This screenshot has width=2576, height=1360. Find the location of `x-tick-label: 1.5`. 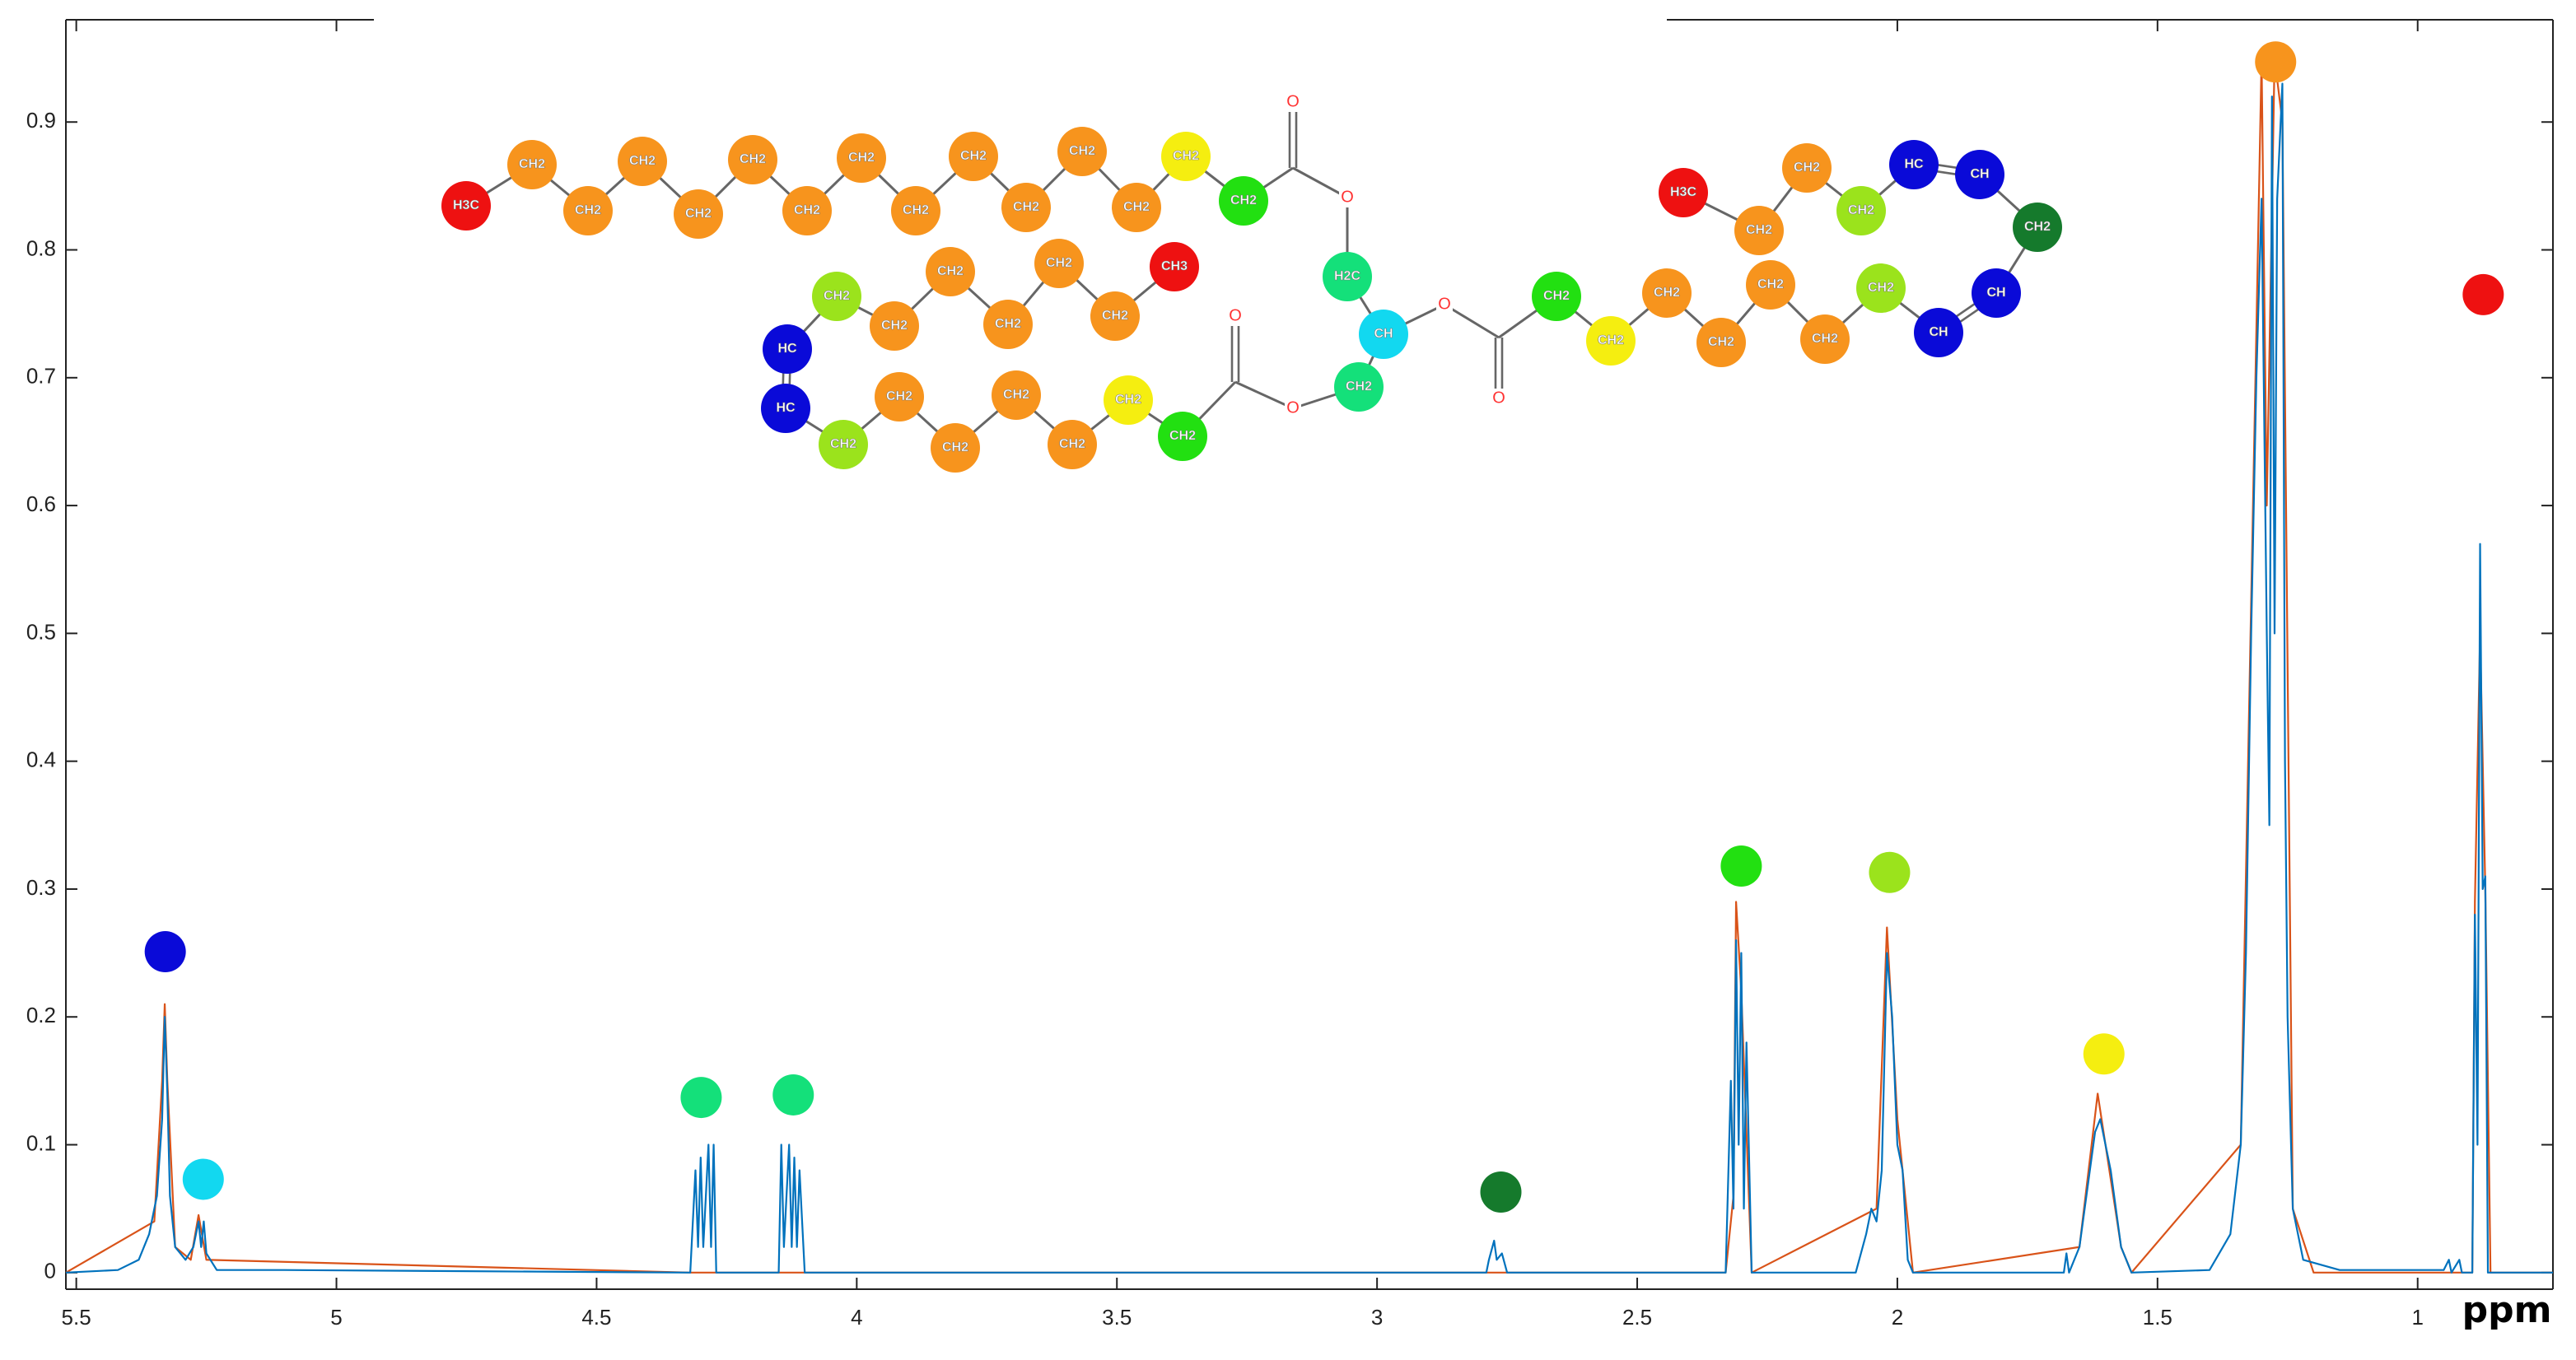

x-tick-label: 1.5 is located at coordinates (2157, 1317).